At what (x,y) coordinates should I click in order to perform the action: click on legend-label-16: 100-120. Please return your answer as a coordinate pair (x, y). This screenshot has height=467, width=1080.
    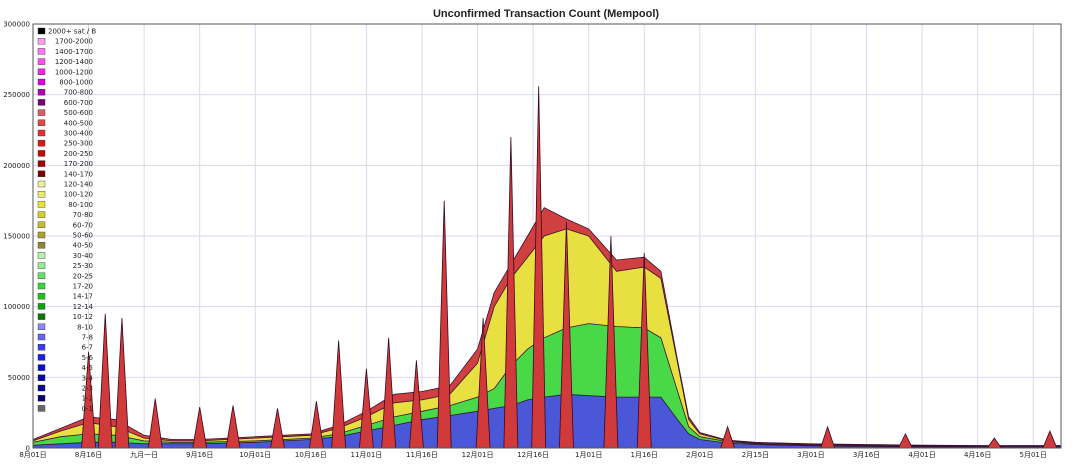
    Looking at the image, I should click on (78, 195).